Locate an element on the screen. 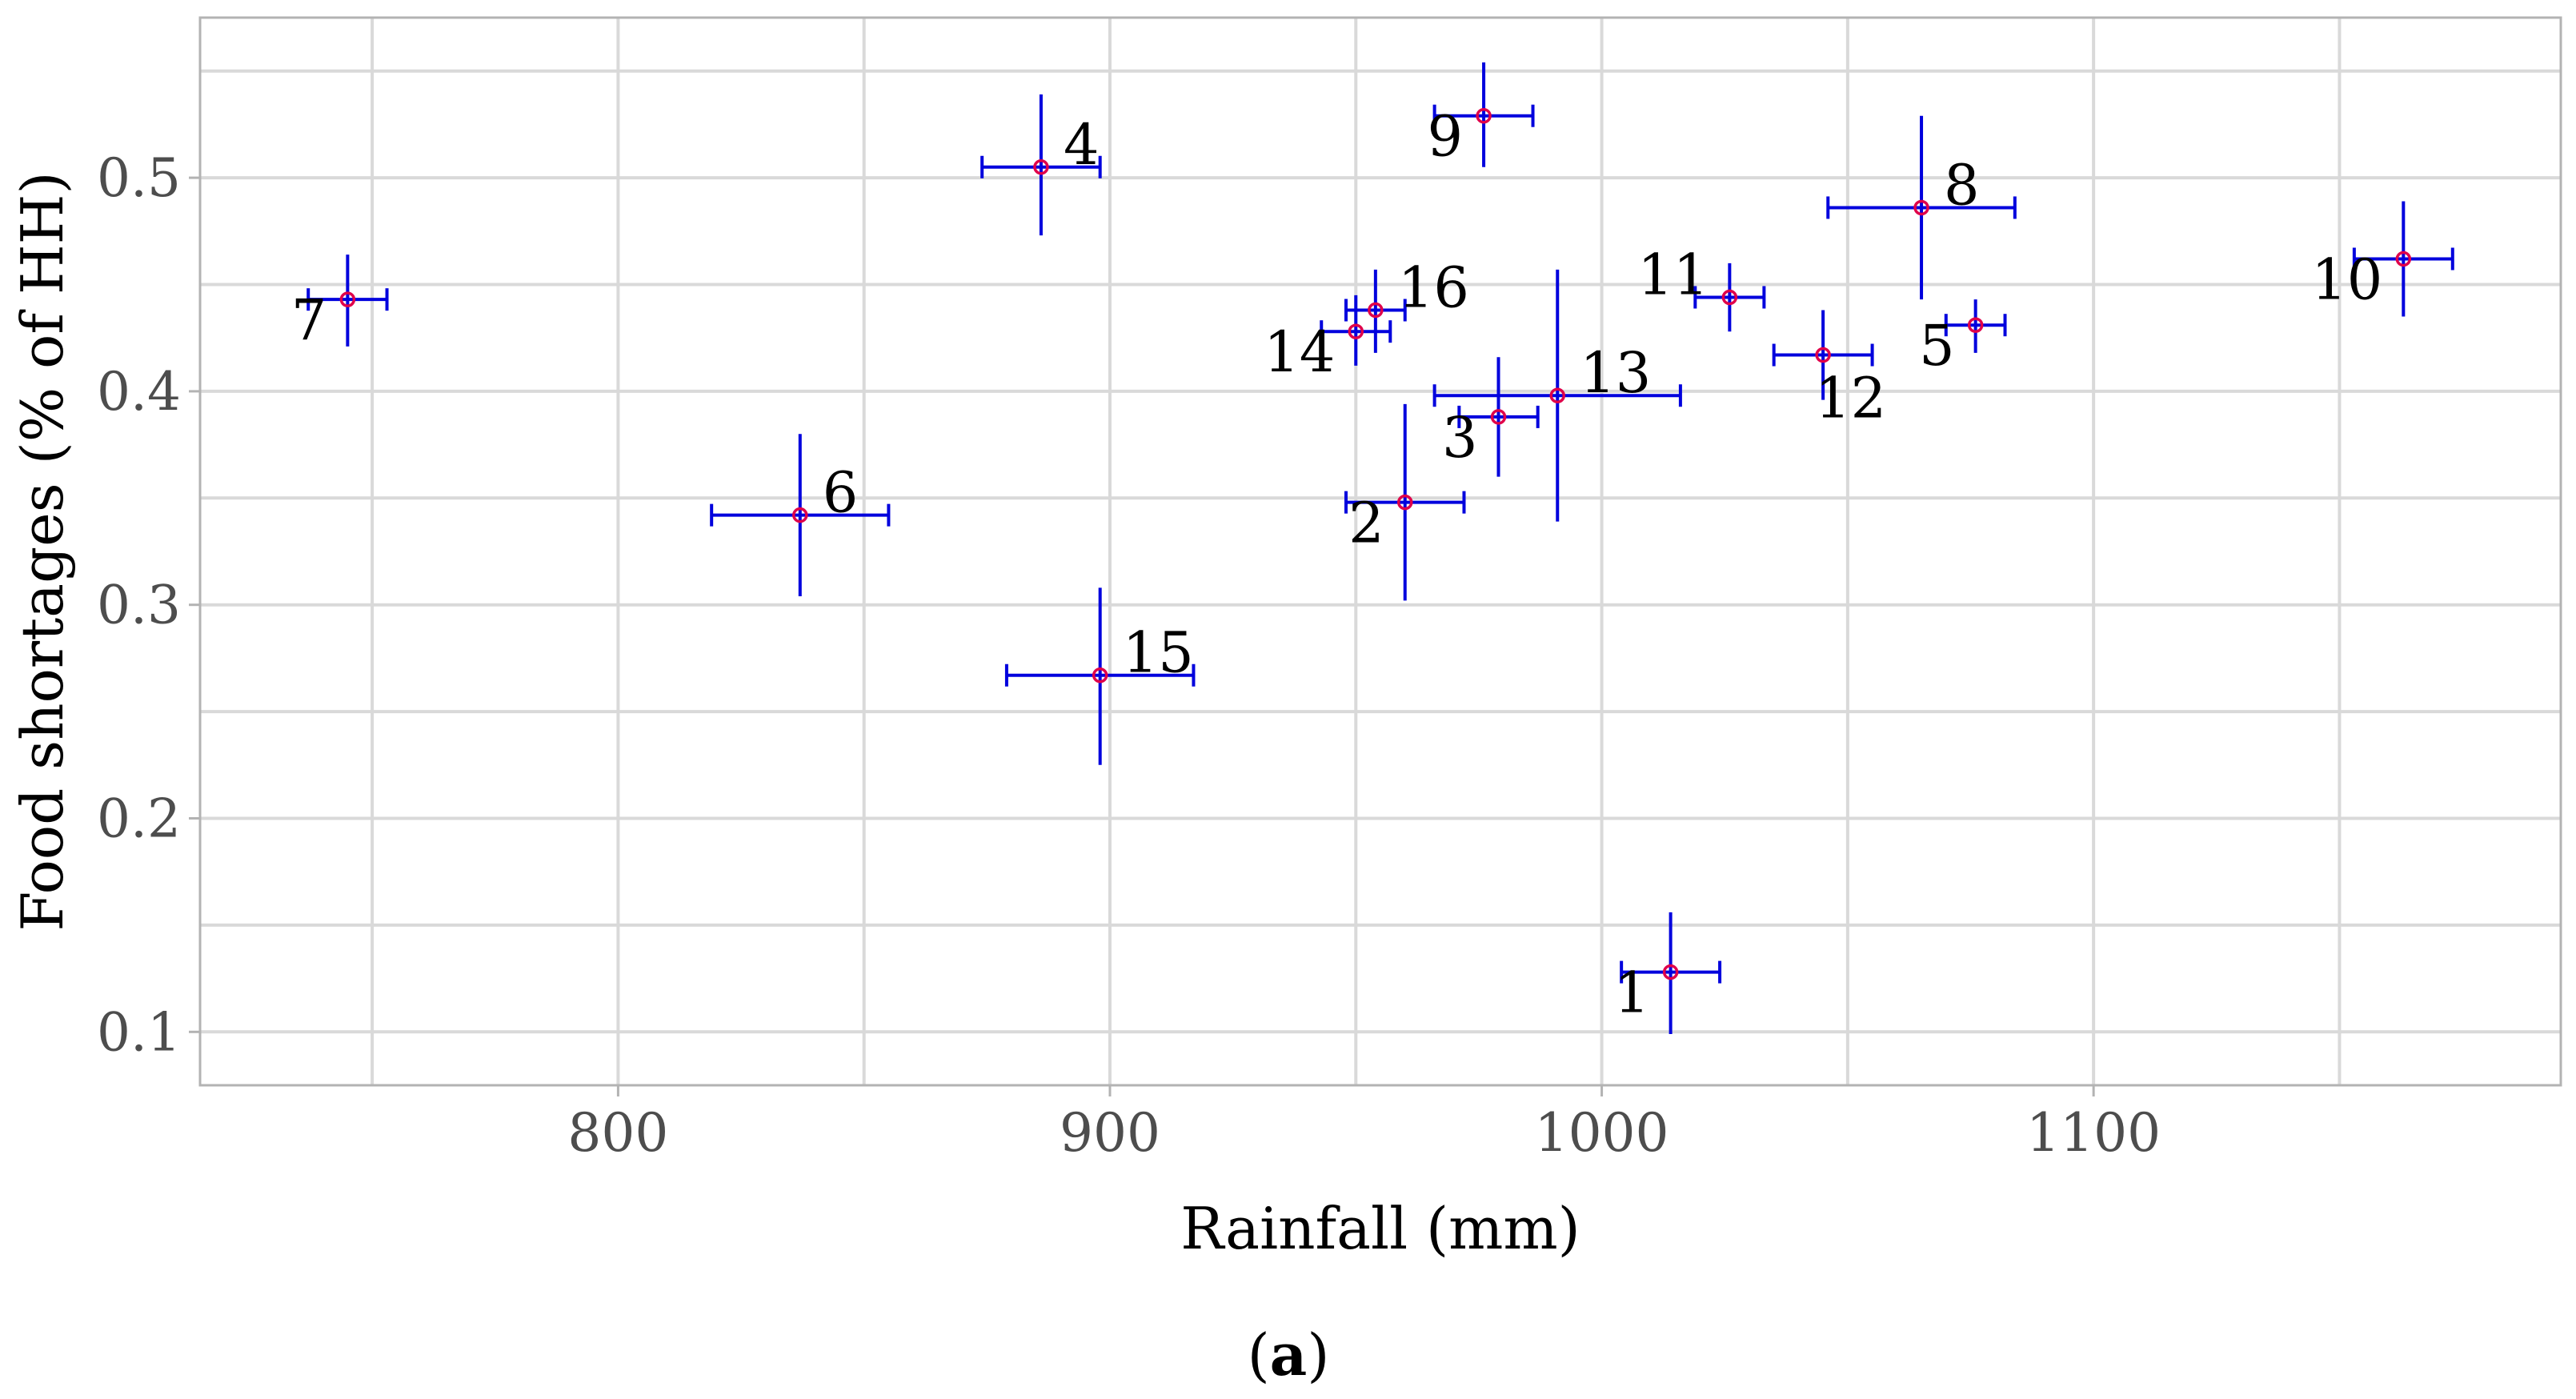 Image resolution: width=2576 pixels, height=1399 pixels. x-tick-label: 900 is located at coordinates (1110, 1133).